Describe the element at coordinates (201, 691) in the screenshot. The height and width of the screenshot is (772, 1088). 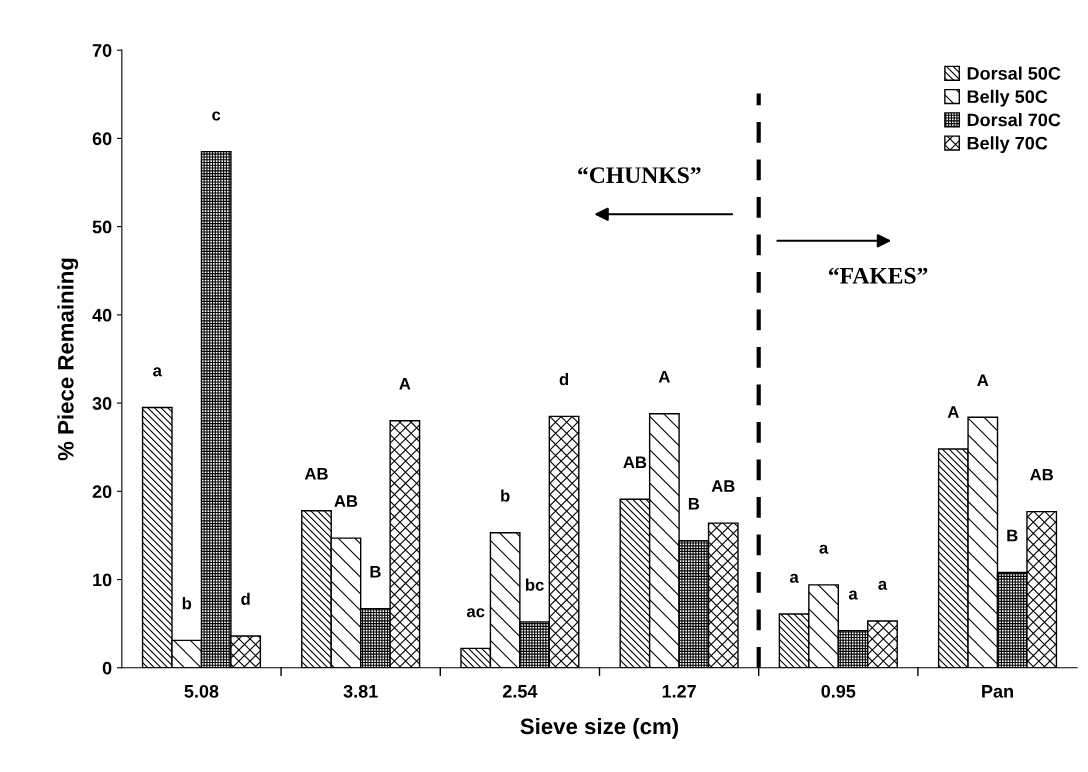
I see `x-tick-label: 5.08` at that location.